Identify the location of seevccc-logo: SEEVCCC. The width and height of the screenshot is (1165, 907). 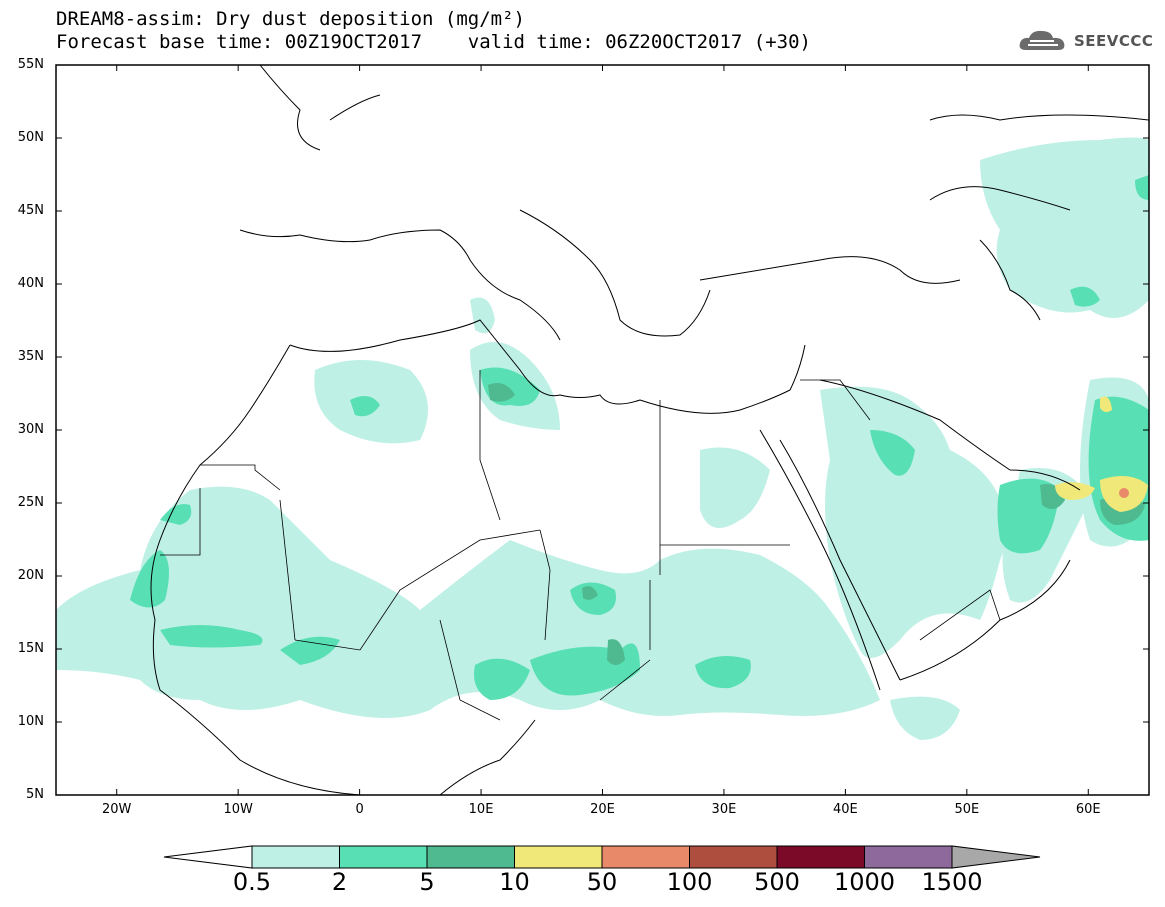
(1085, 41).